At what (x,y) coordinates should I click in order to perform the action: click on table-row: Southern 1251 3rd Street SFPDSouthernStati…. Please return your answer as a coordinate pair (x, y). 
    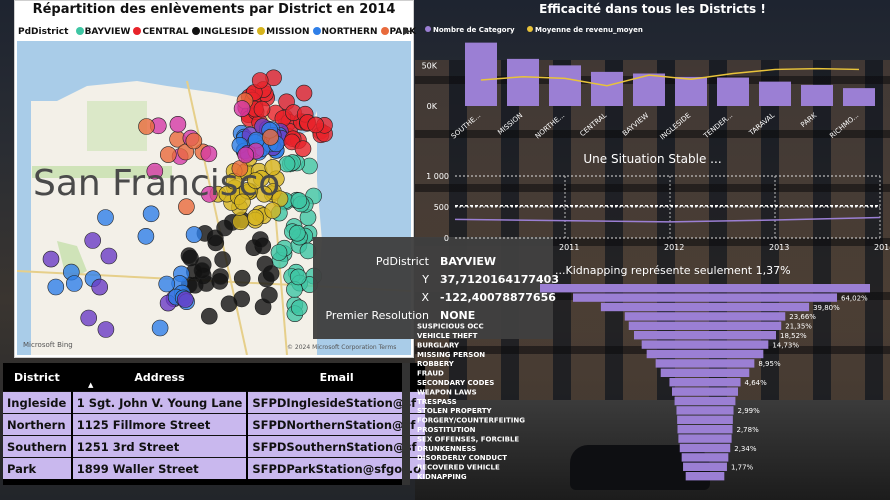
    Looking at the image, I should click on (214, 446).